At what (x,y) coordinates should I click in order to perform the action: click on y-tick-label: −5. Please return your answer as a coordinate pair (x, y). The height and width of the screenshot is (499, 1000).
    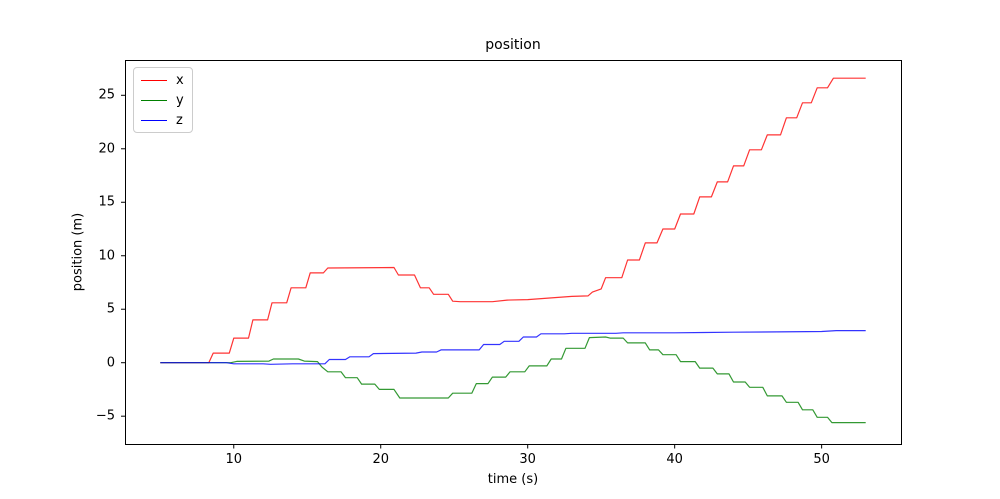
    Looking at the image, I should click on (105, 416).